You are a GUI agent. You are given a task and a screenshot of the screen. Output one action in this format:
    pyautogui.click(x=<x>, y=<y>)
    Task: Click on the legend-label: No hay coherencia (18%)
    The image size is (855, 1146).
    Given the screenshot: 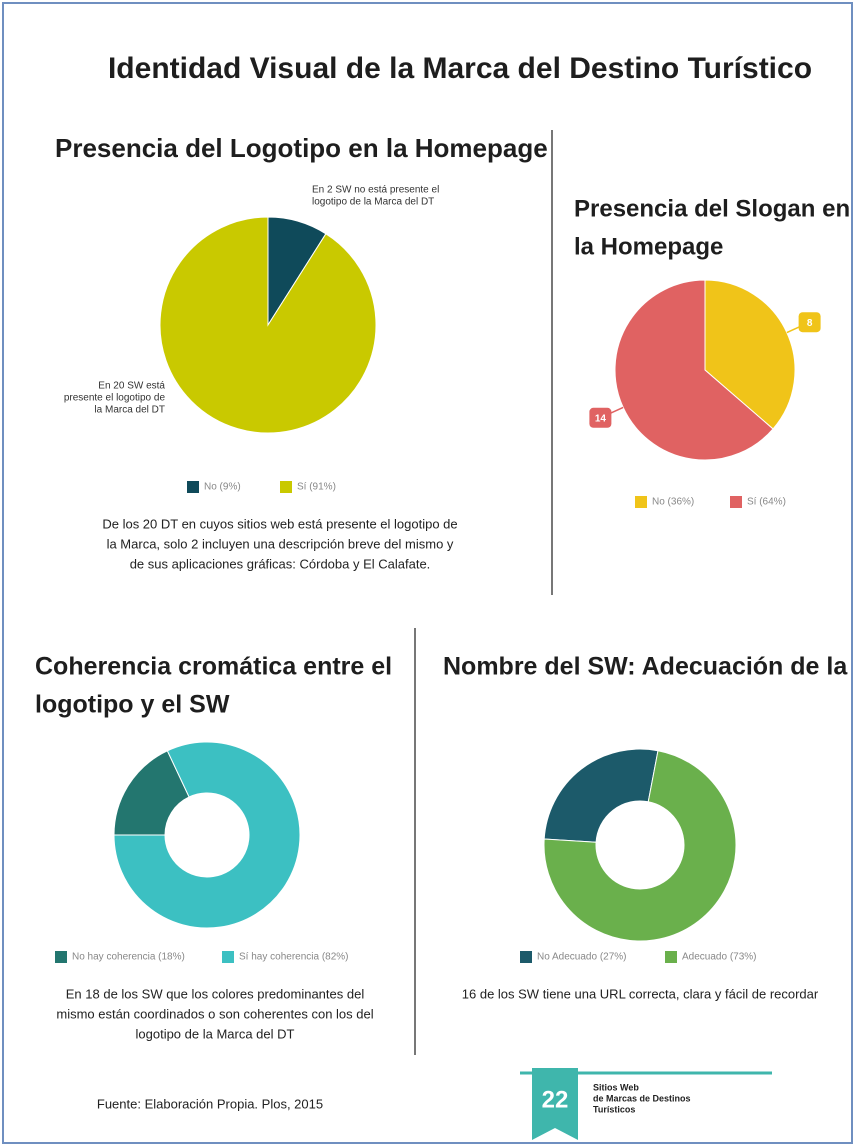 What is the action you would take?
    pyautogui.click(x=128, y=957)
    